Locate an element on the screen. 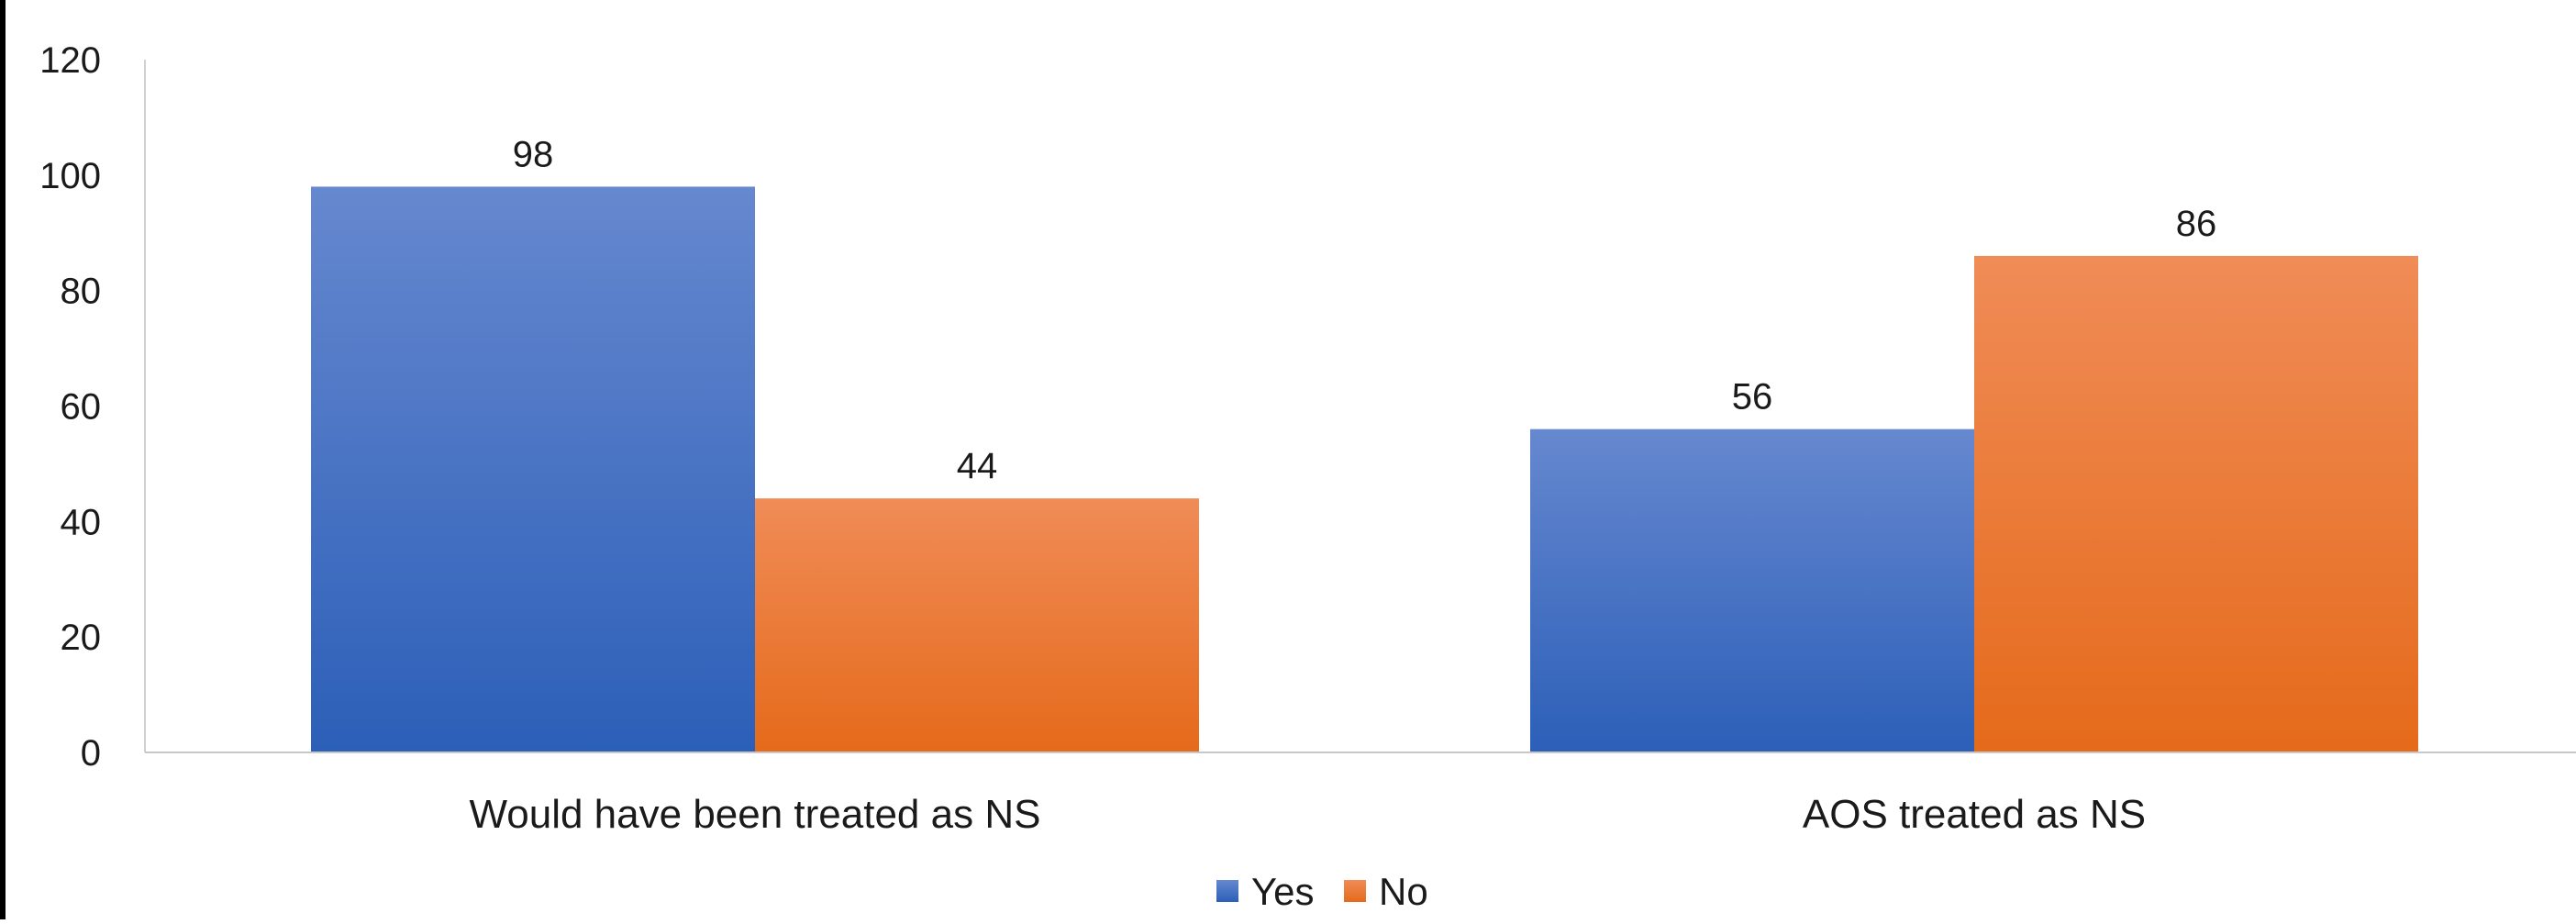 The height and width of the screenshot is (924, 2576). legend: Yes No is located at coordinates (1322, 891).